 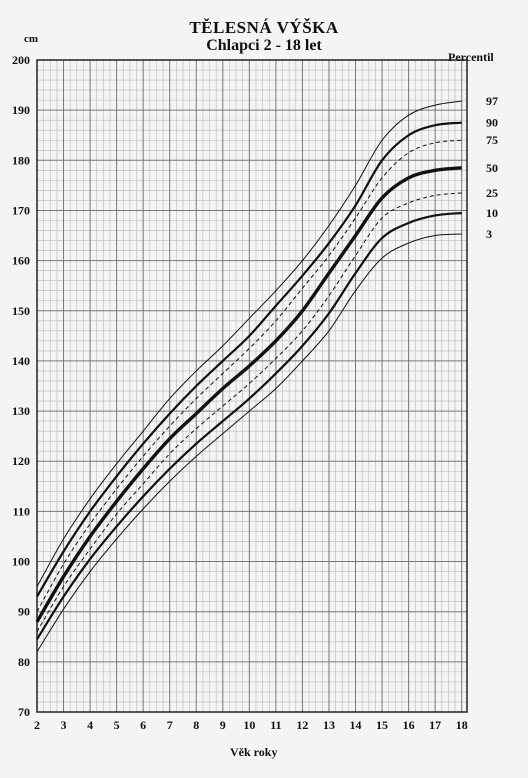 What do you see at coordinates (492, 123) in the screenshot?
I see `percentile-label-90: 90` at bounding box center [492, 123].